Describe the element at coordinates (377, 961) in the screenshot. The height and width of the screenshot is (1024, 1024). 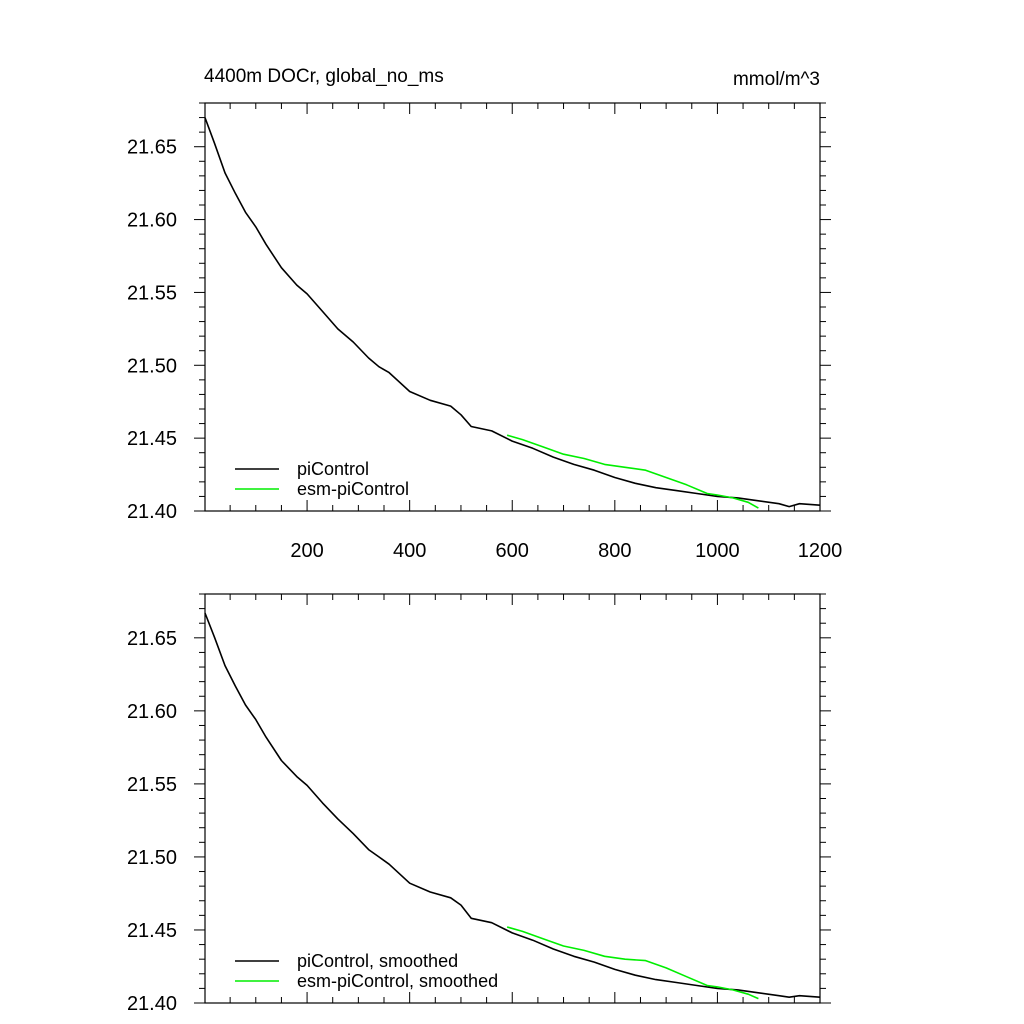
I see `legend-label: piControl, smoothed` at that location.